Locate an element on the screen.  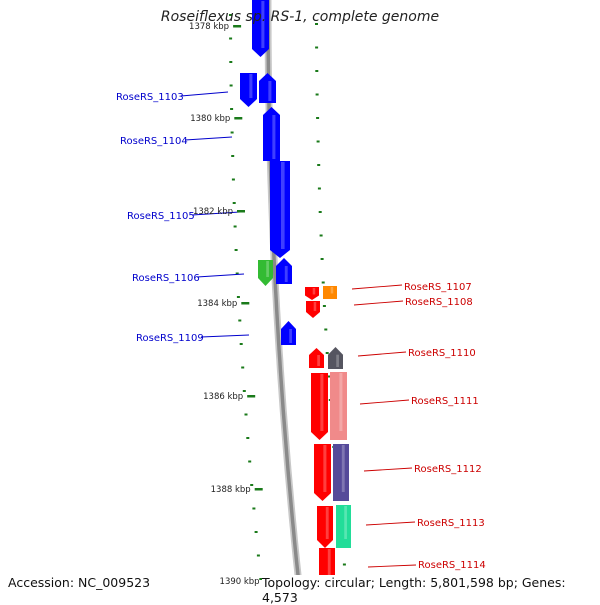
gene-top-partial is located at coordinates (260, 28).